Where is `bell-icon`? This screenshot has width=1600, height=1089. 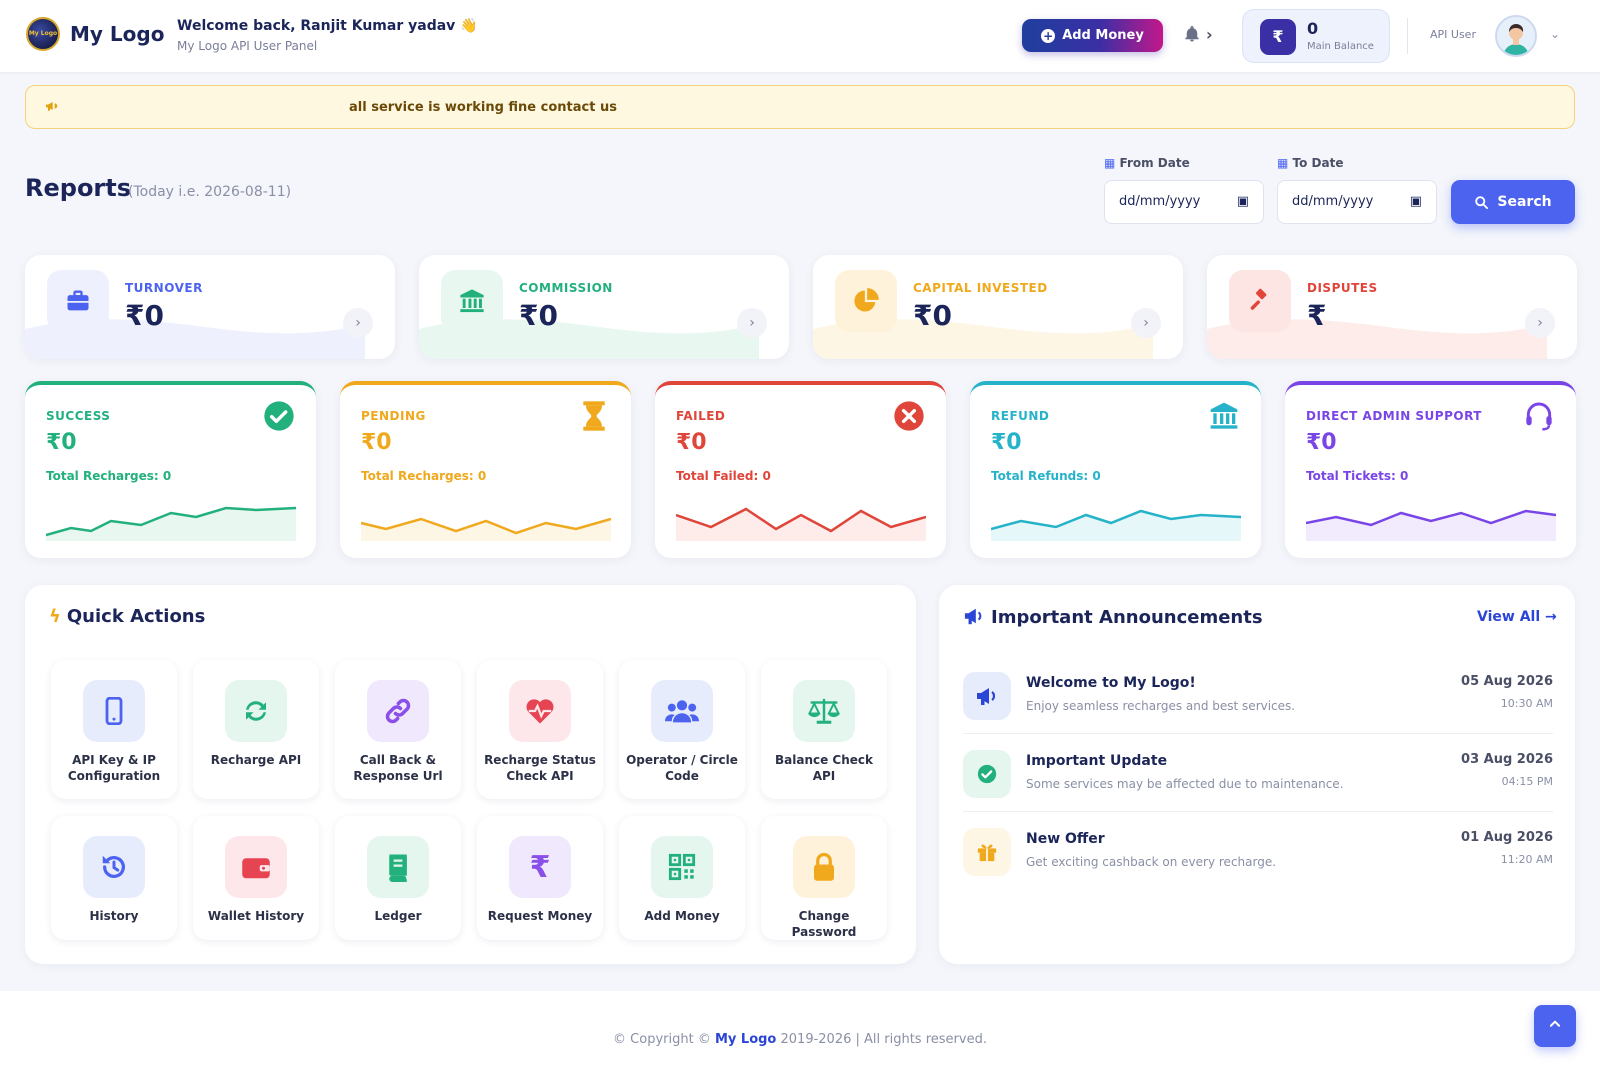
bell-icon is located at coordinates (1192, 36).